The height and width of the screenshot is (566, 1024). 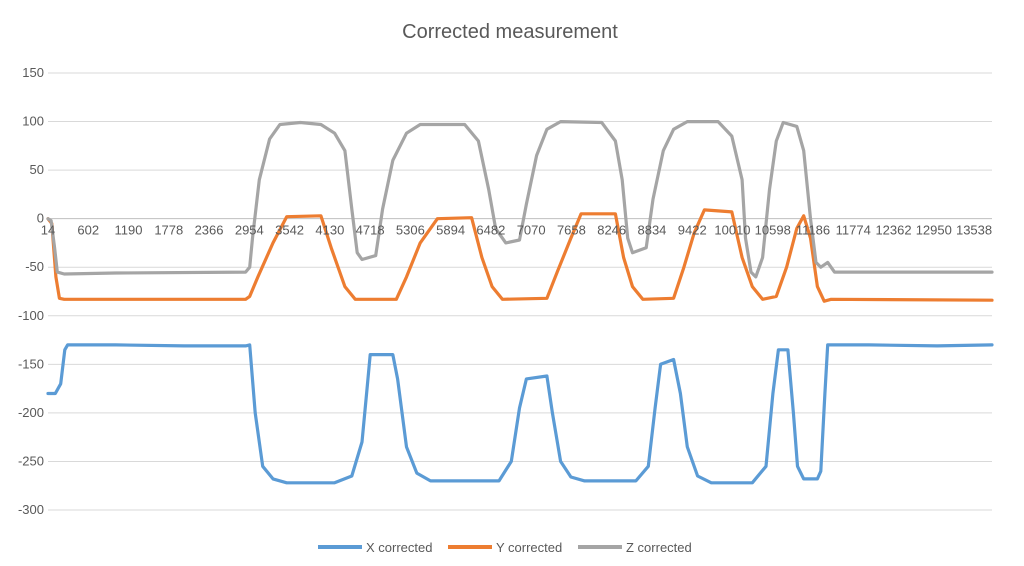 I want to click on y-tick-label: 150, so click(x=33, y=72).